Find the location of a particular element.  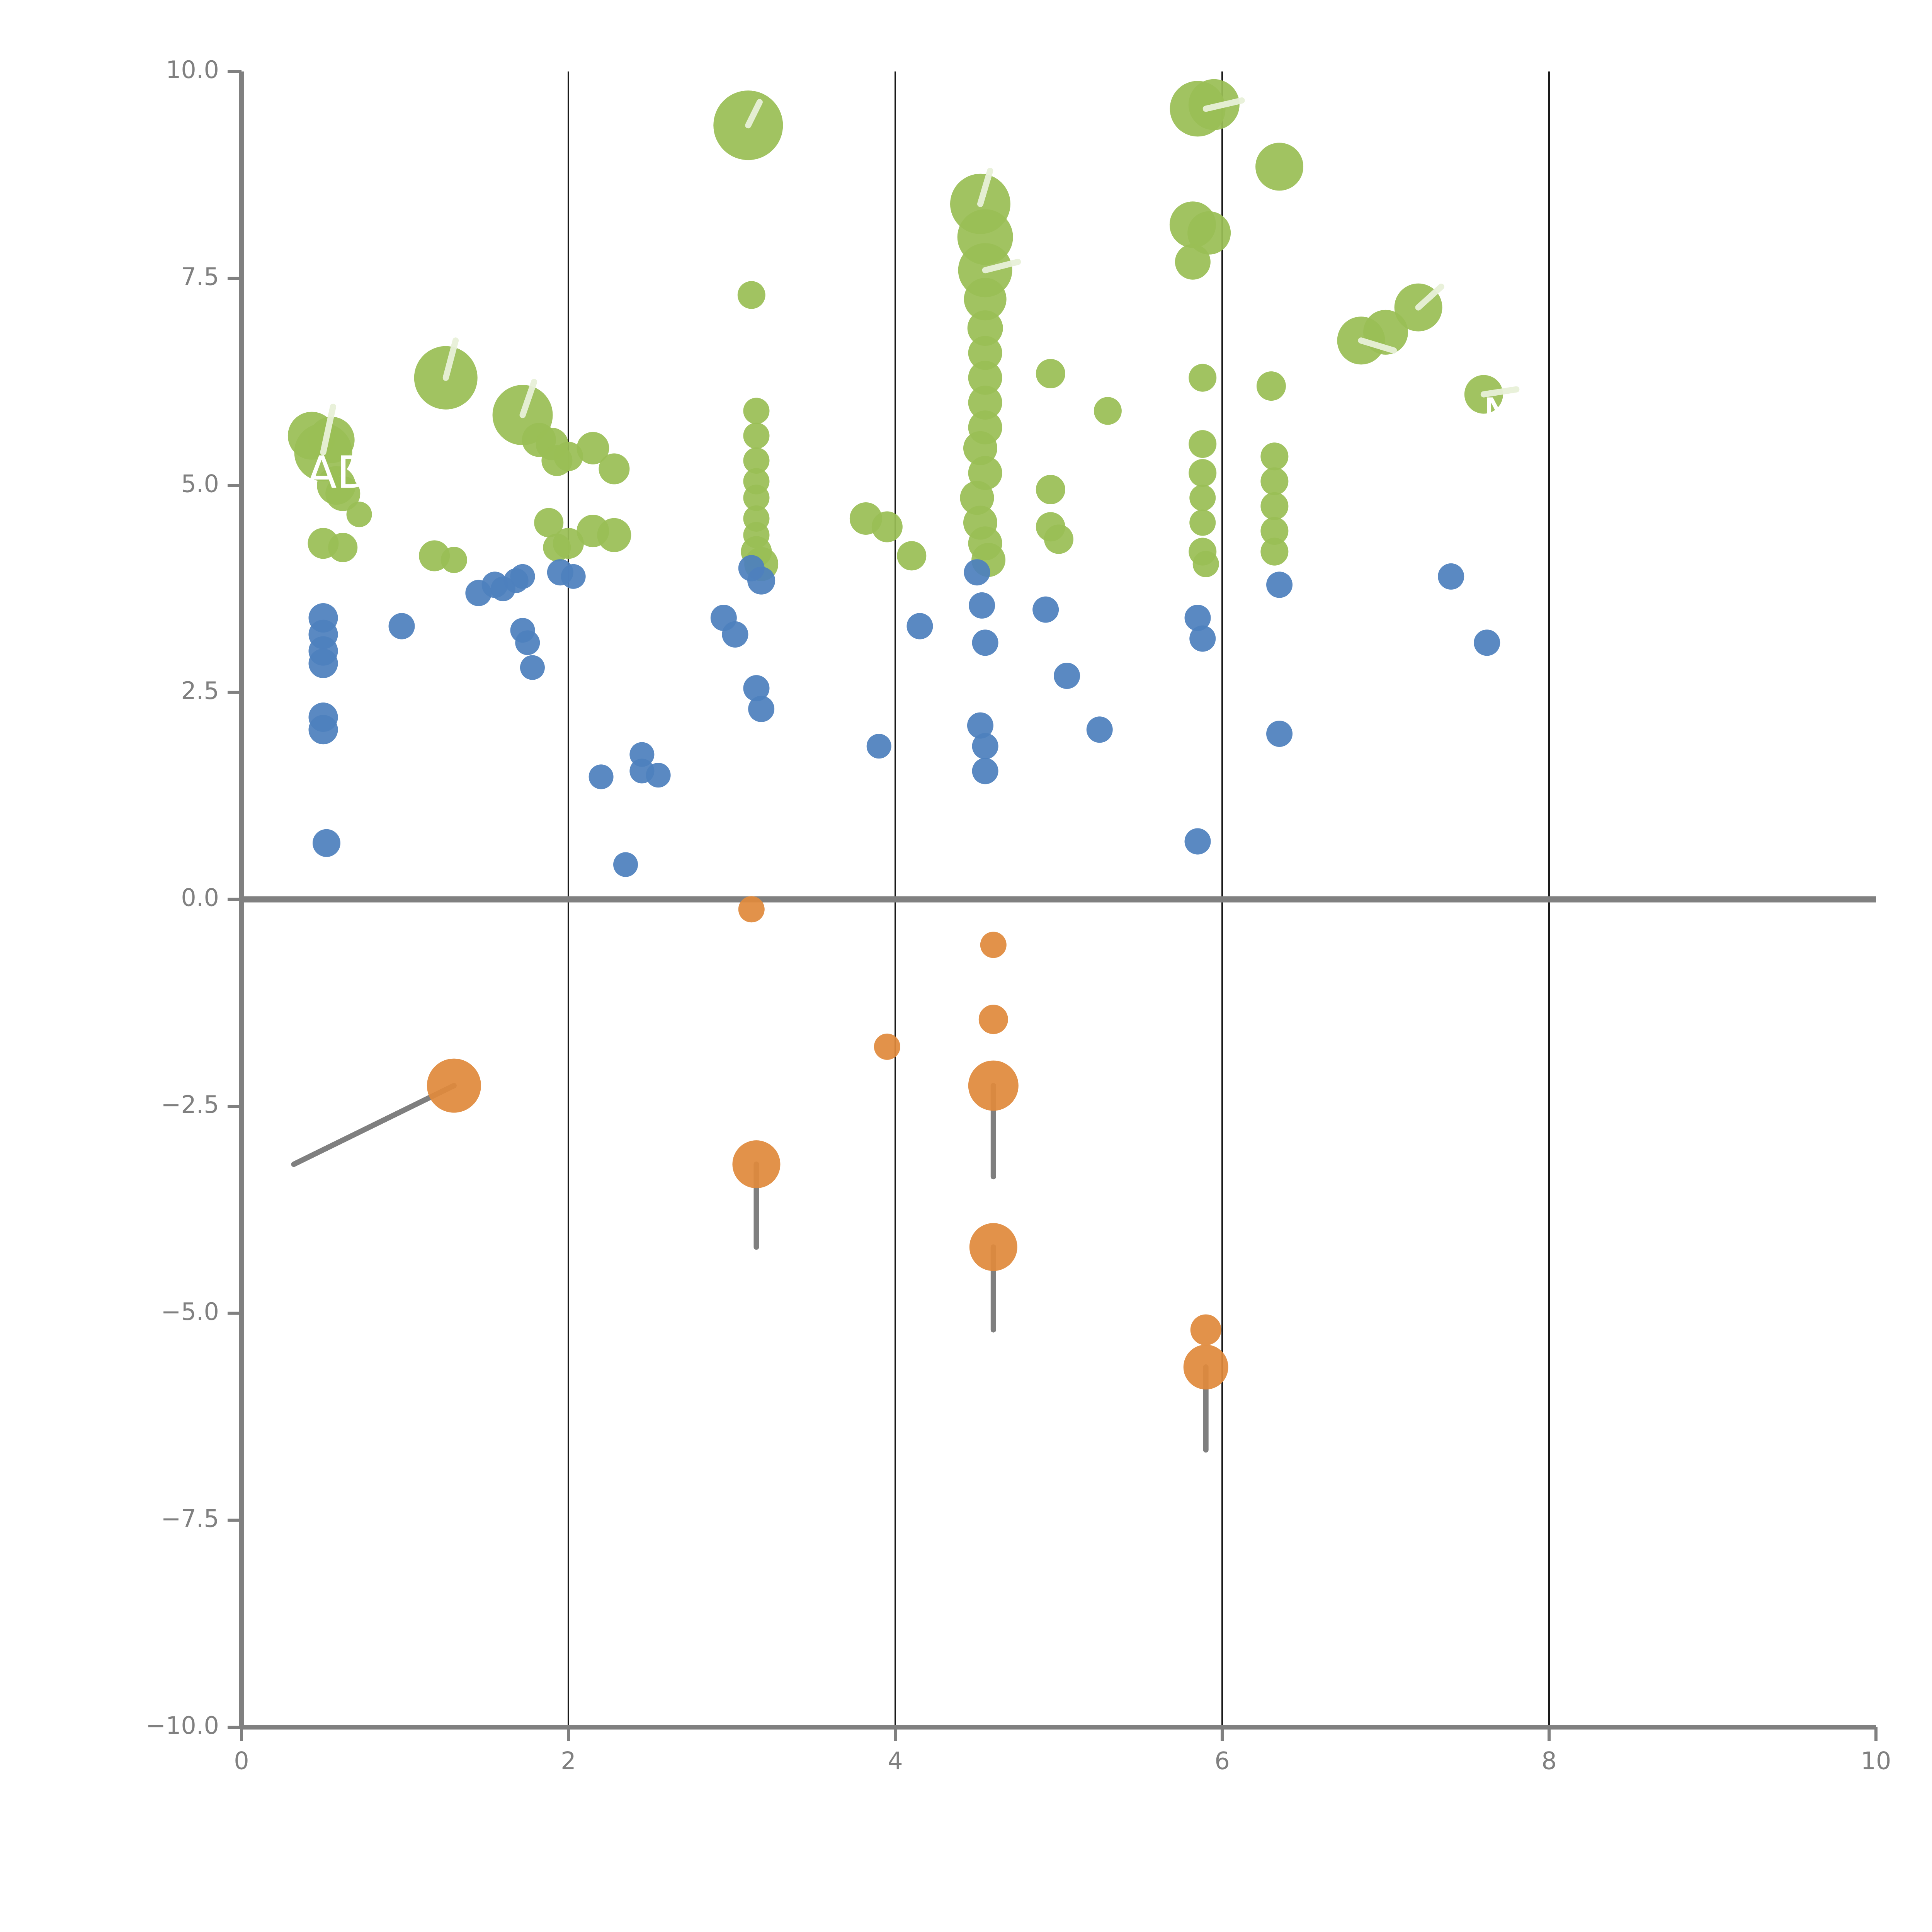

x-tick-label-3: 6 is located at coordinates (1222, 1761).